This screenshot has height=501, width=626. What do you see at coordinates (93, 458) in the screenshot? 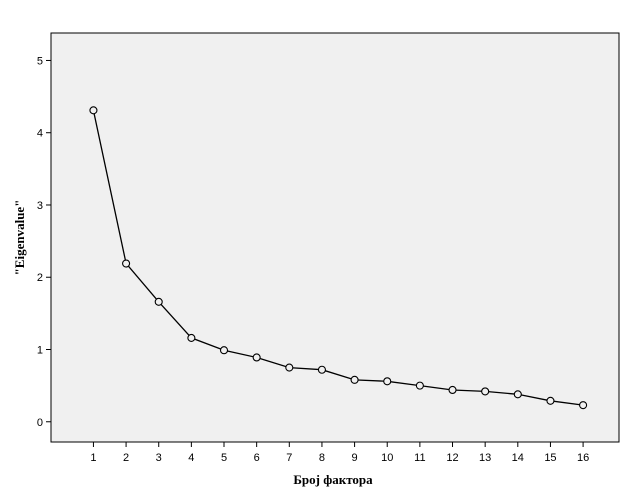
I see `x-tick-label: 1` at bounding box center [93, 458].